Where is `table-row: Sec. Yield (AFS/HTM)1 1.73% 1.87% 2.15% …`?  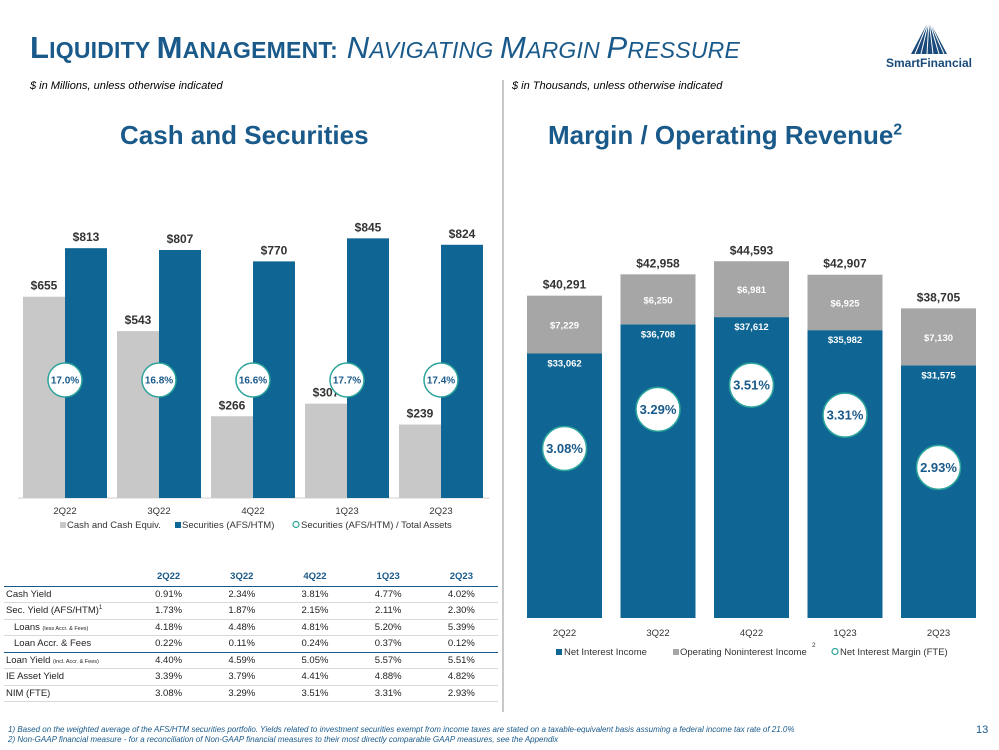
table-row: Sec. Yield (AFS/HTM)1 1.73% 1.87% 2.15% … is located at coordinates (251, 611).